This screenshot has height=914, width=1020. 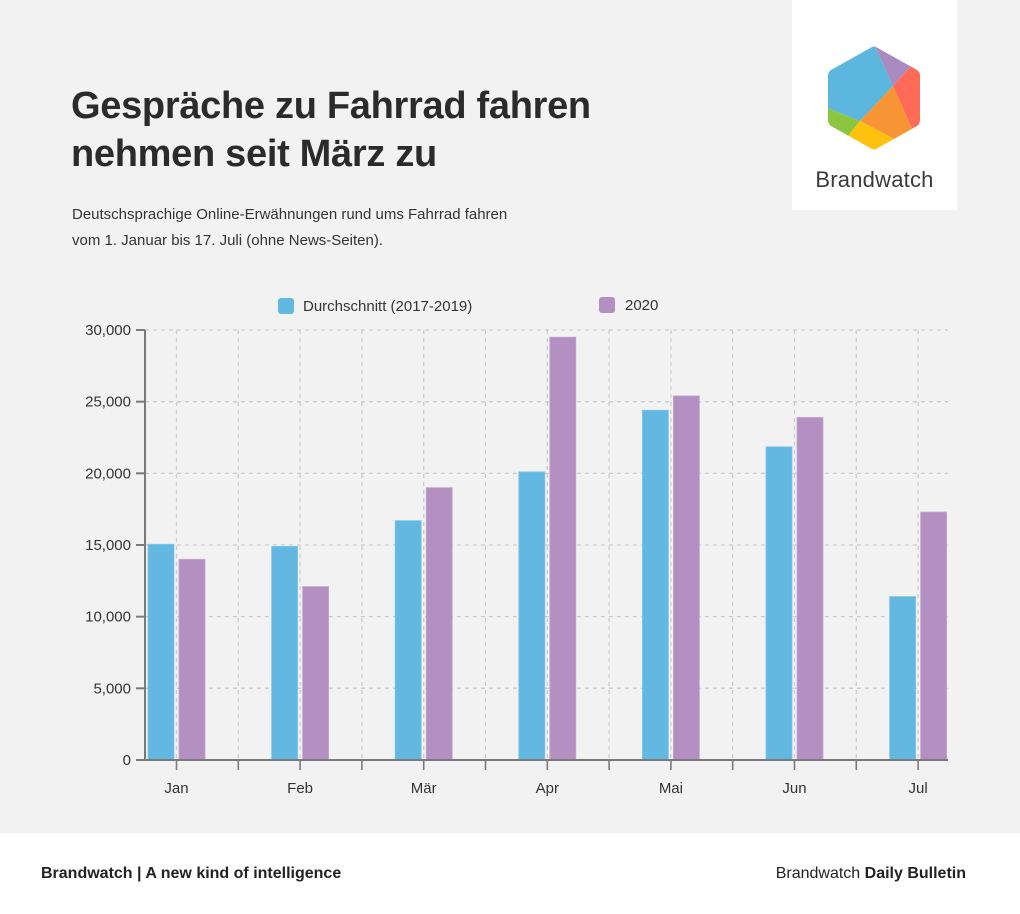 I want to click on y-tick-label: 20,000, so click(x=108, y=473).